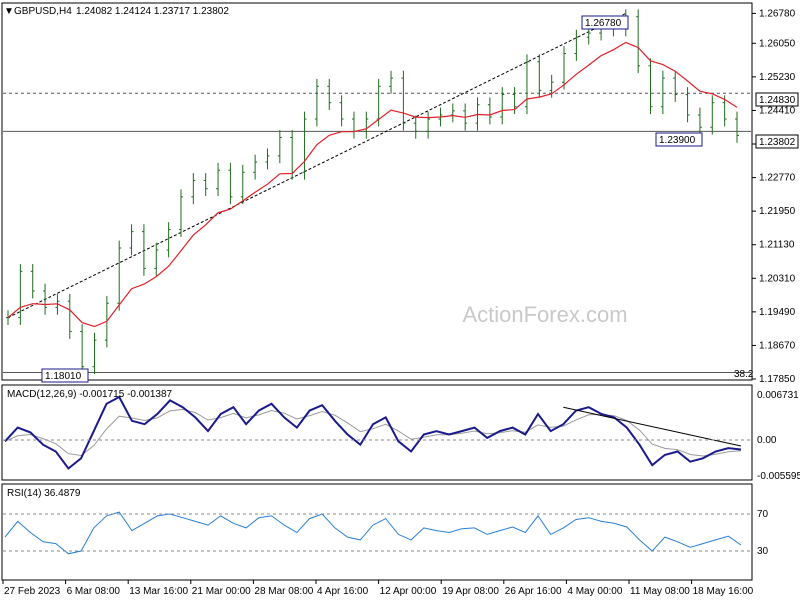 Image resolution: width=800 pixels, height=600 pixels. I want to click on resistance-price-tag: 1.24830, so click(777, 99).